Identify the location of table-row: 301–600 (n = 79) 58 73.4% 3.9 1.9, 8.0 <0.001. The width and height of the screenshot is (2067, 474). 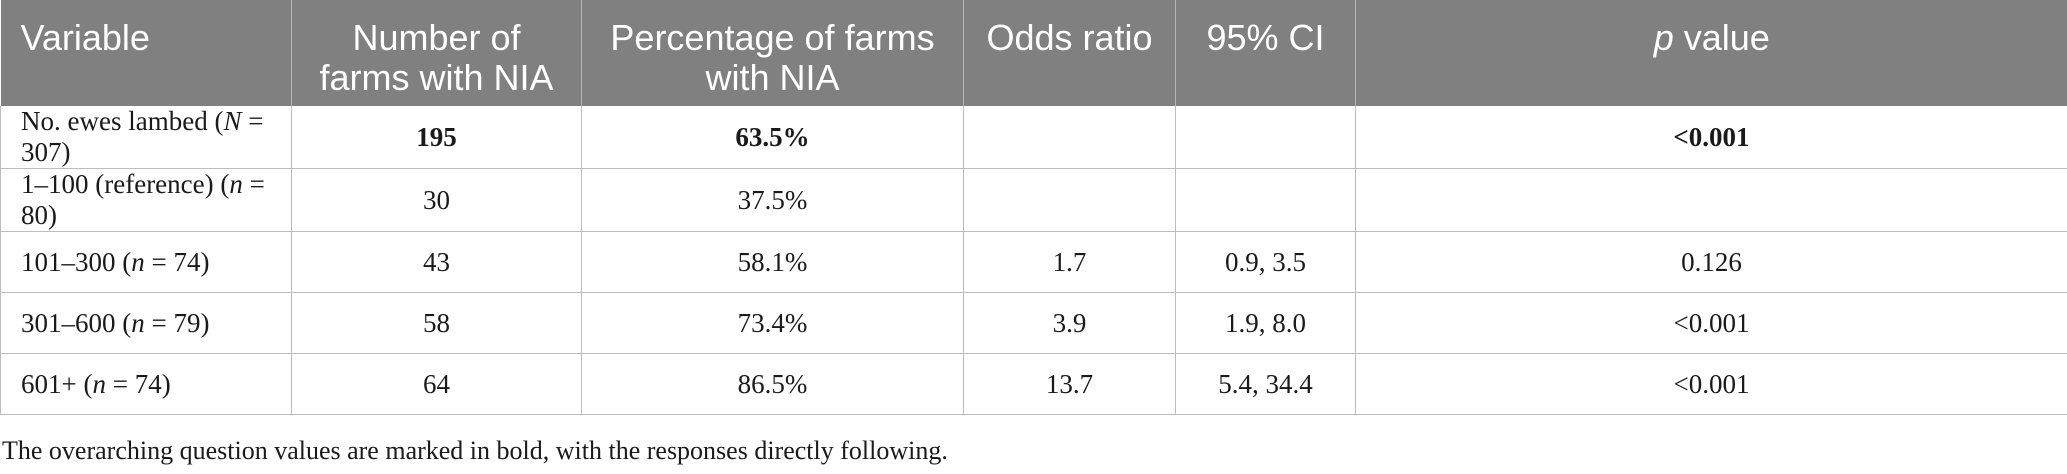
(1033, 323).